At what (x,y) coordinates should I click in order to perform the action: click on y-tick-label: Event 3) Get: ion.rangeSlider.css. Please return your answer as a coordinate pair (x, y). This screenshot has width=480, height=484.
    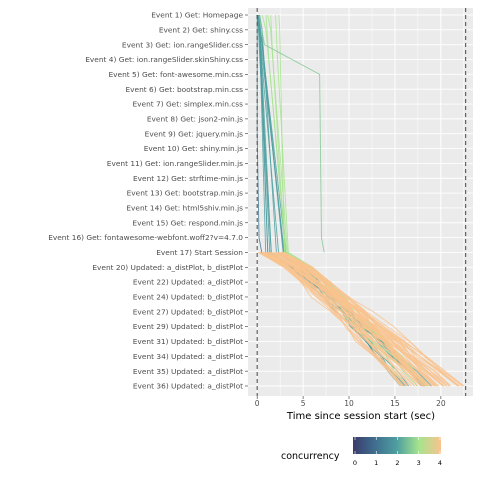
    Looking at the image, I should click on (182, 44).